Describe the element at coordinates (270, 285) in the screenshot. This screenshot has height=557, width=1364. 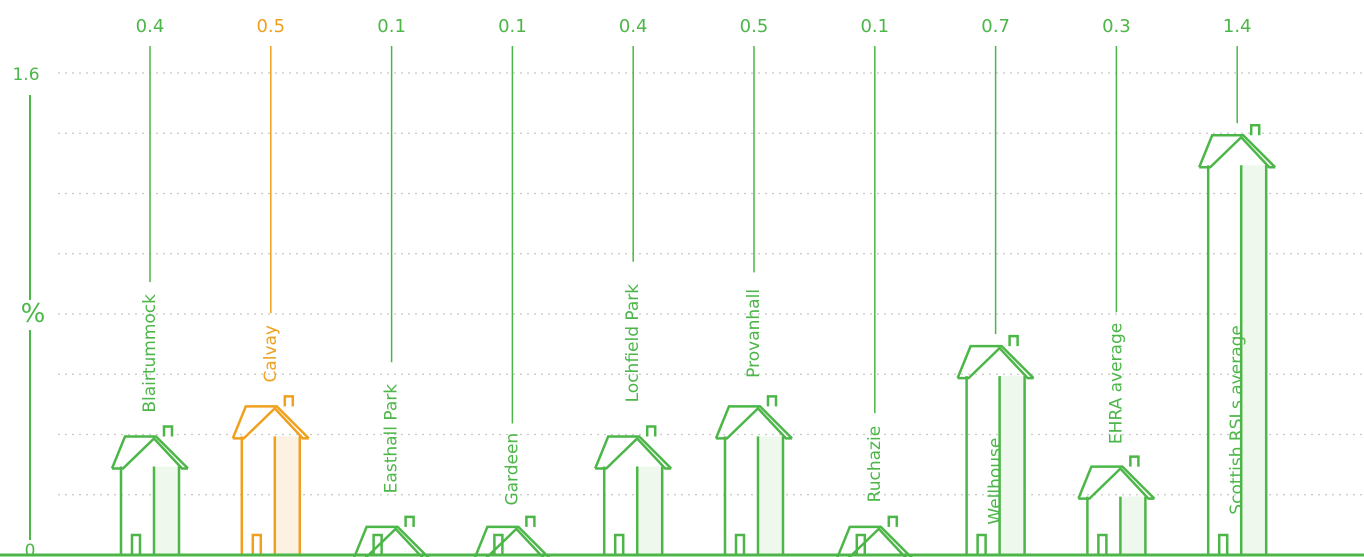
I see `bar: 0.5 Calvay` at that location.